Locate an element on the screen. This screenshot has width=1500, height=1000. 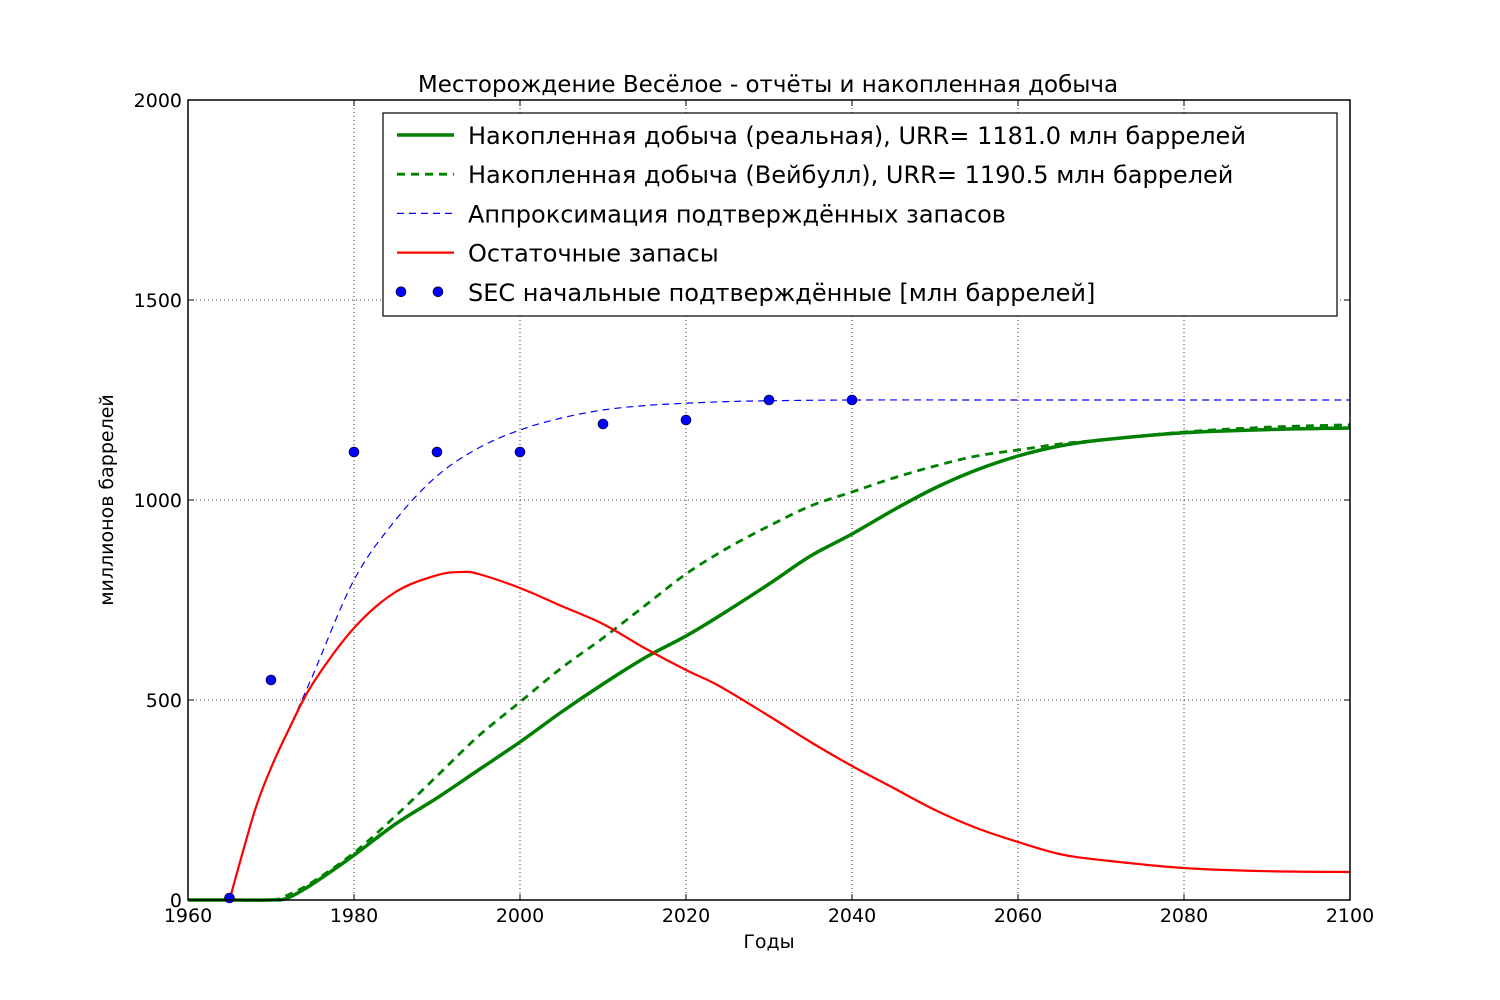
y-tick-label: 1500 is located at coordinates (158, 301).